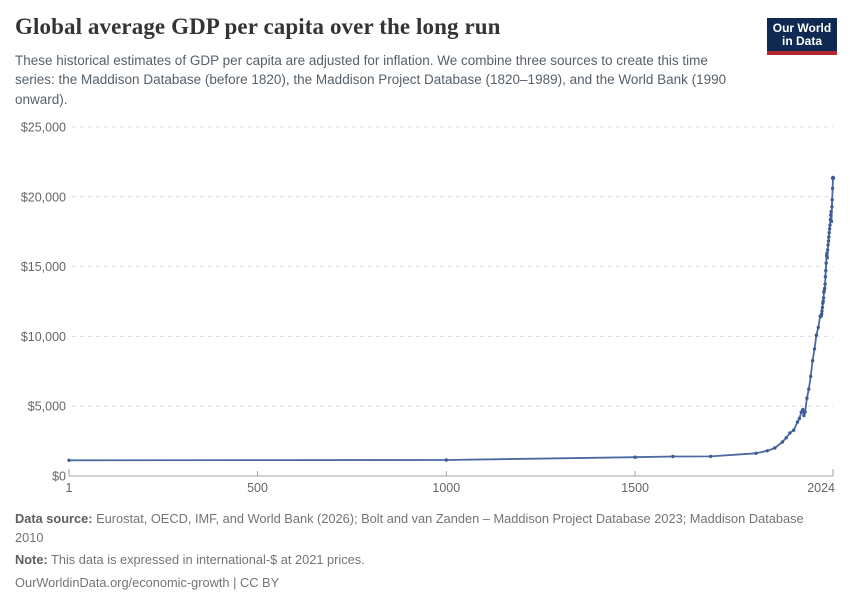 This screenshot has height=600, width=850. Describe the element at coordinates (802, 28) in the screenshot. I see `owid-logo-line1: Our World` at that location.